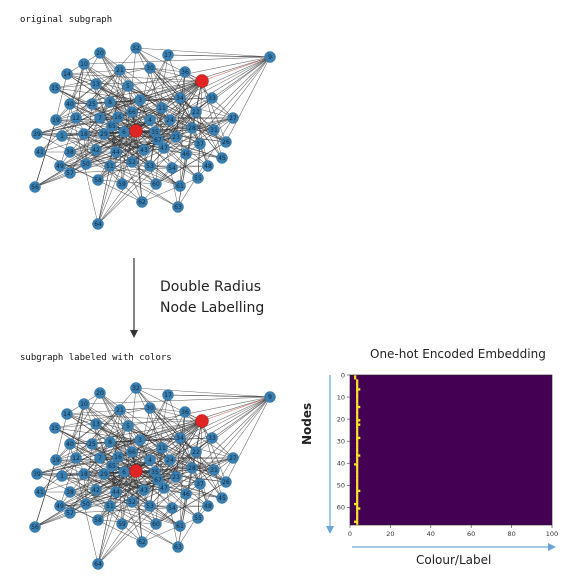  I want to click on top-graph-node-label: 29, so click(104, 134).